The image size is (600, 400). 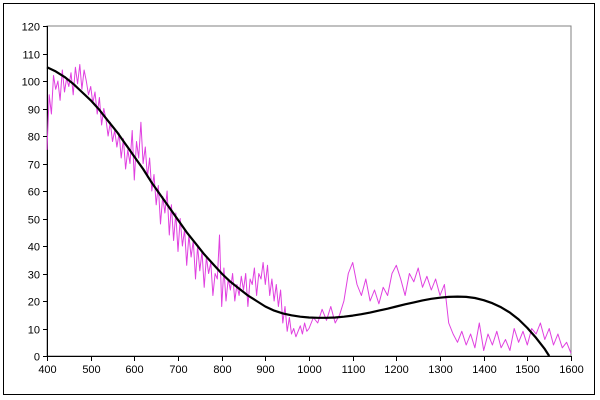 What do you see at coordinates (91, 370) in the screenshot?
I see `x-tick-label-500: 500` at bounding box center [91, 370].